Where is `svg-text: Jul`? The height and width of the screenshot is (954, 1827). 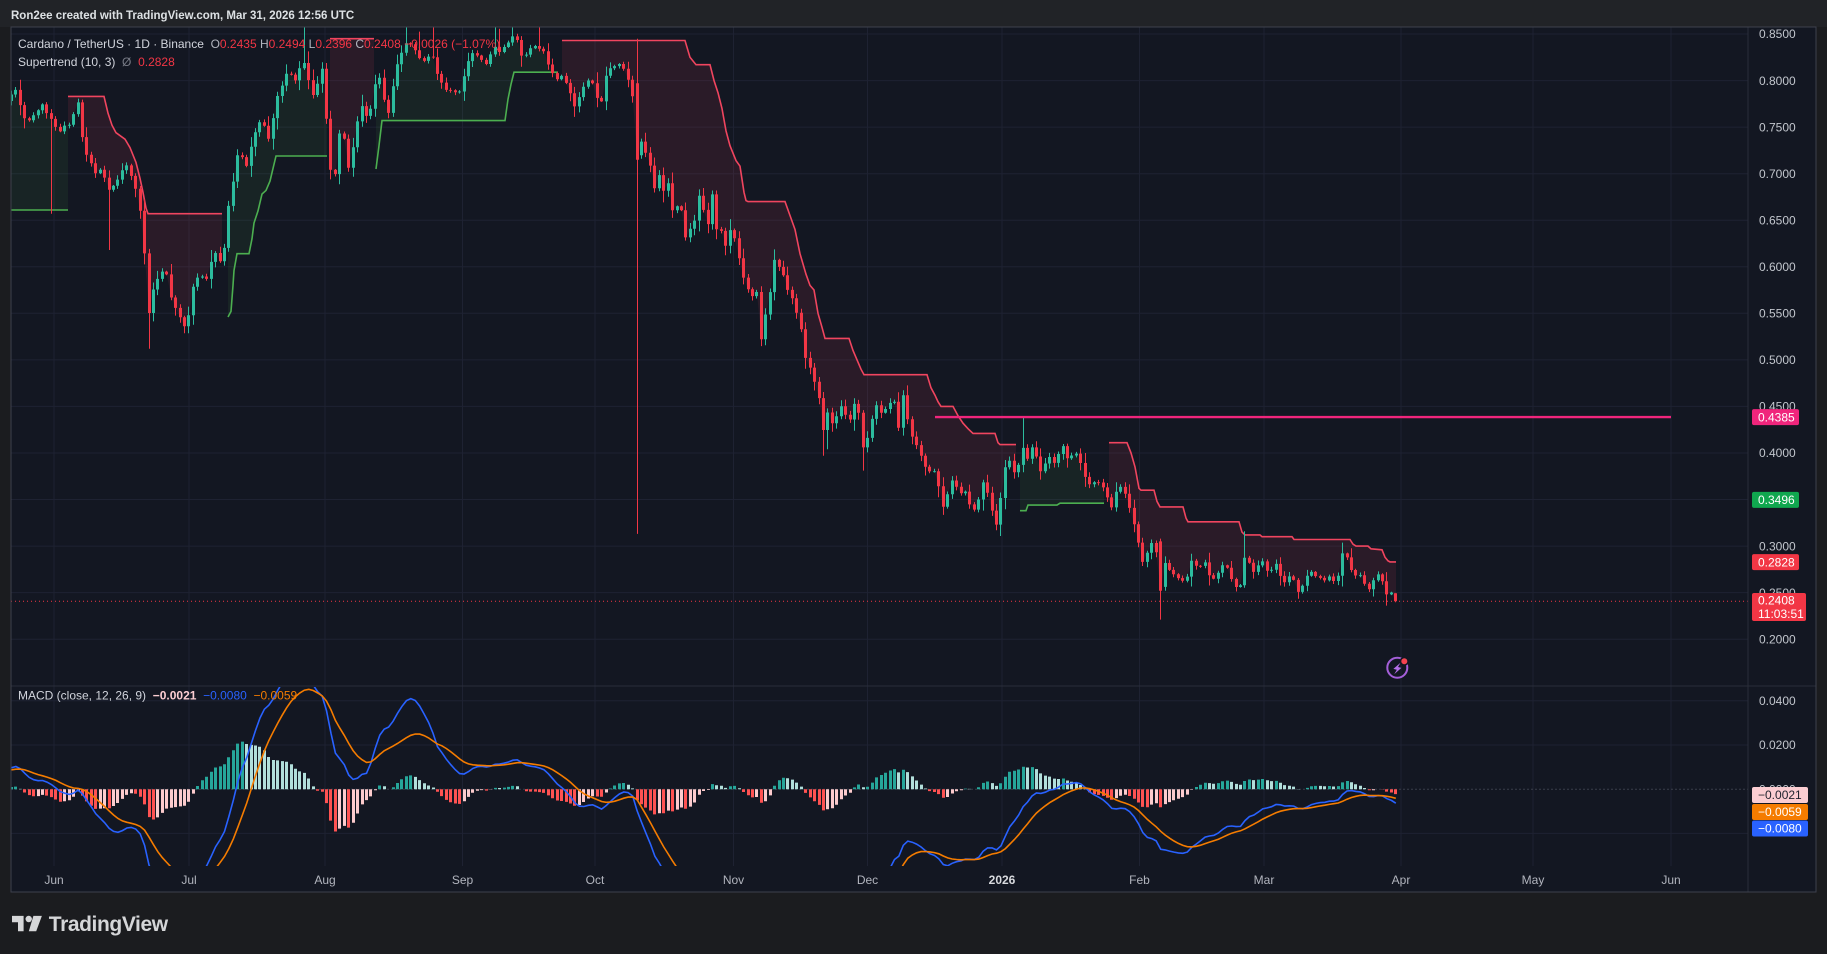 svg-text: Jul is located at coordinates (188, 880).